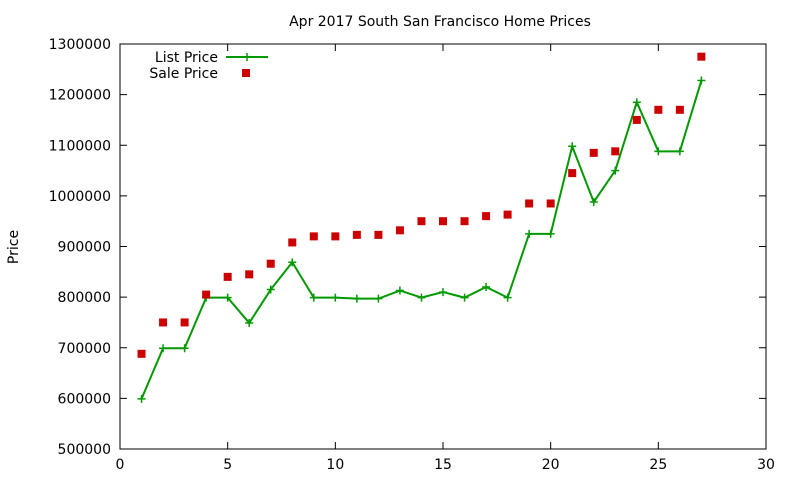  I want to click on chart-title: Apr 2017 South San Francisco Home Prices, so click(440, 22).